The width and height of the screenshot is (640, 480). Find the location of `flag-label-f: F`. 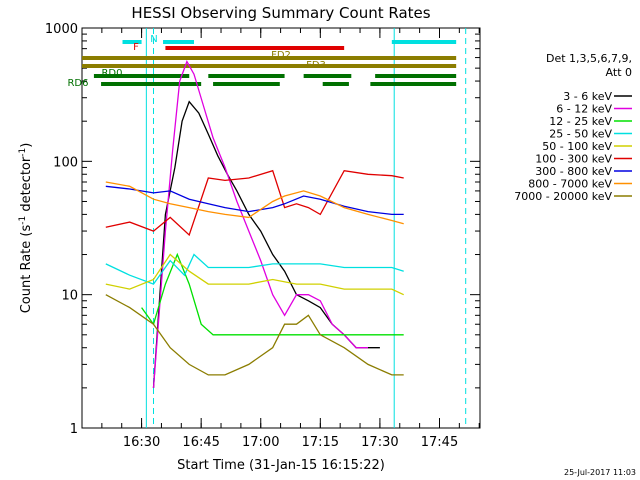

flag-label-f: F is located at coordinates (136, 47).